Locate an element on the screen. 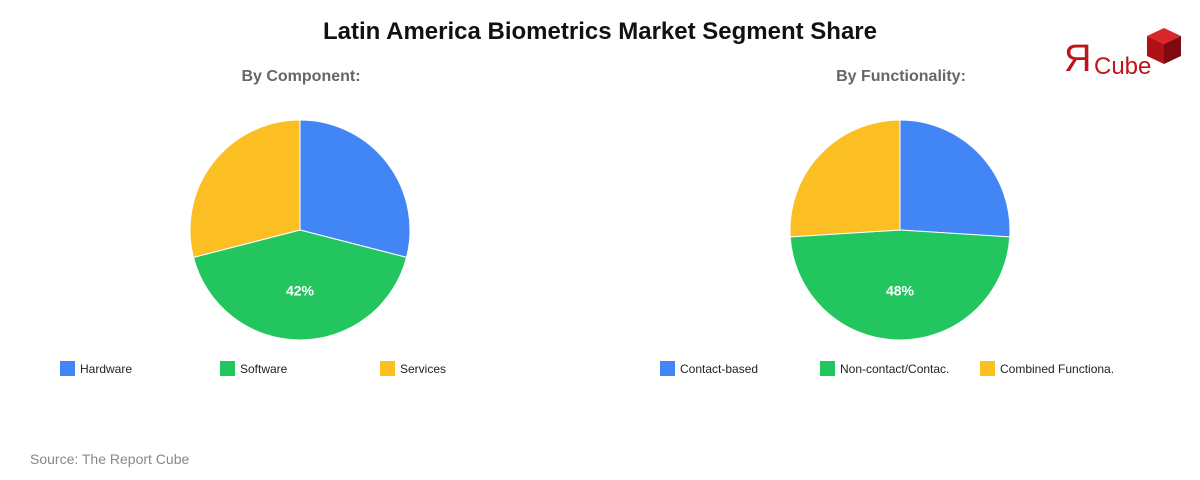 This screenshot has width=1200, height=480. pie-slice-software is located at coordinates (300, 285).